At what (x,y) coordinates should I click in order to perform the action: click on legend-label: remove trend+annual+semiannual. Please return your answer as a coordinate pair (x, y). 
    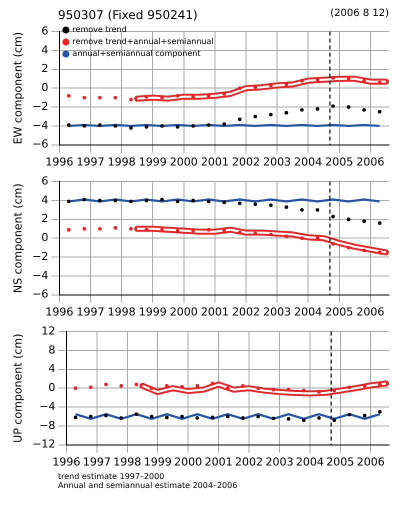
    Looking at the image, I should click on (143, 41).